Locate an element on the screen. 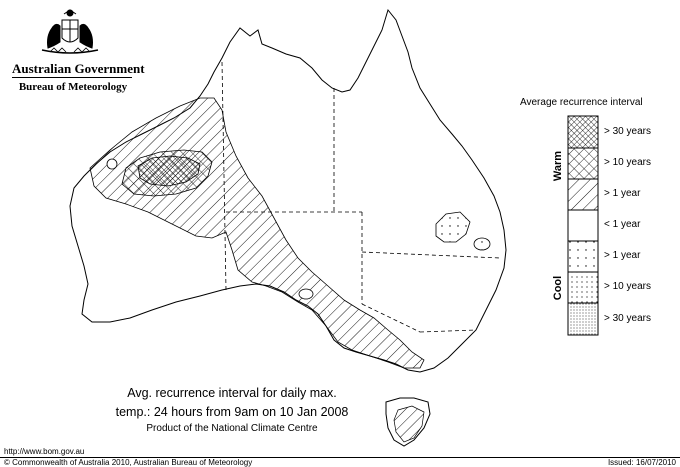  legend-label-warm-1: > 1 year is located at coordinates (622, 193).